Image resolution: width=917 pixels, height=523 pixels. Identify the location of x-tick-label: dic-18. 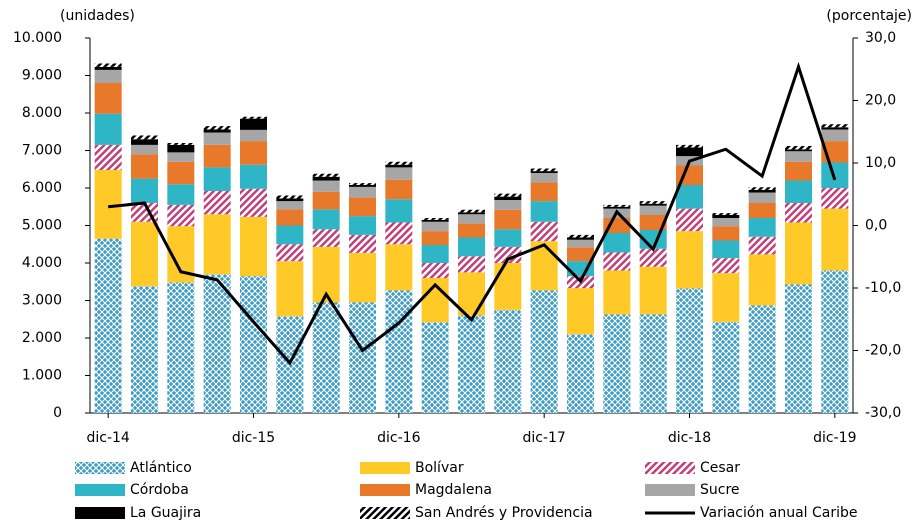
(689, 438).